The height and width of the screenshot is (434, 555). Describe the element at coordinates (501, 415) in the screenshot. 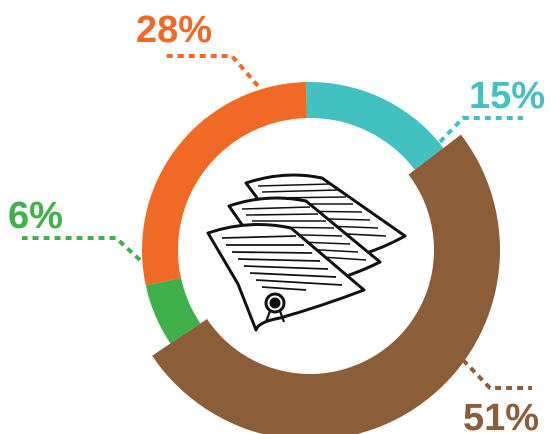

I see `percent-label-51pct: 51%` at that location.